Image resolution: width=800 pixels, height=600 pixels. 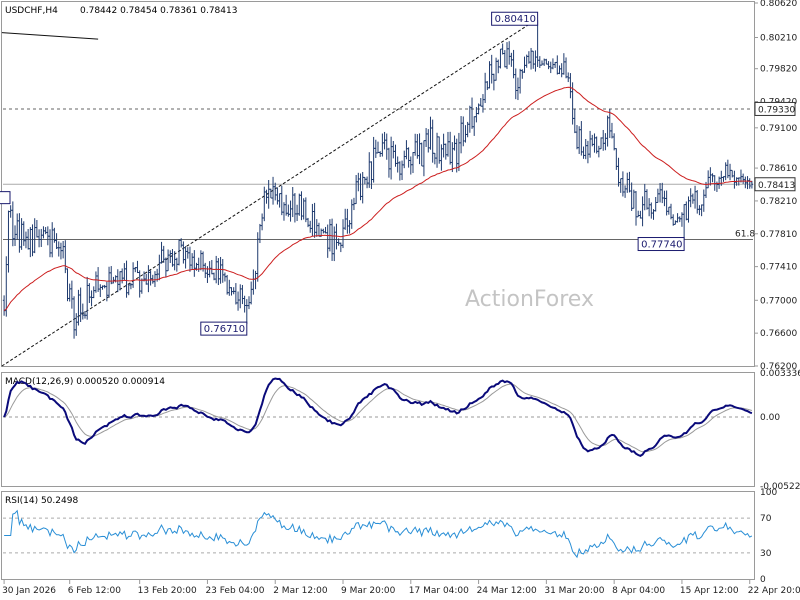 What do you see at coordinates (778, 4) in the screenshot?
I see `main-ytick-label: 0.80620` at bounding box center [778, 4].